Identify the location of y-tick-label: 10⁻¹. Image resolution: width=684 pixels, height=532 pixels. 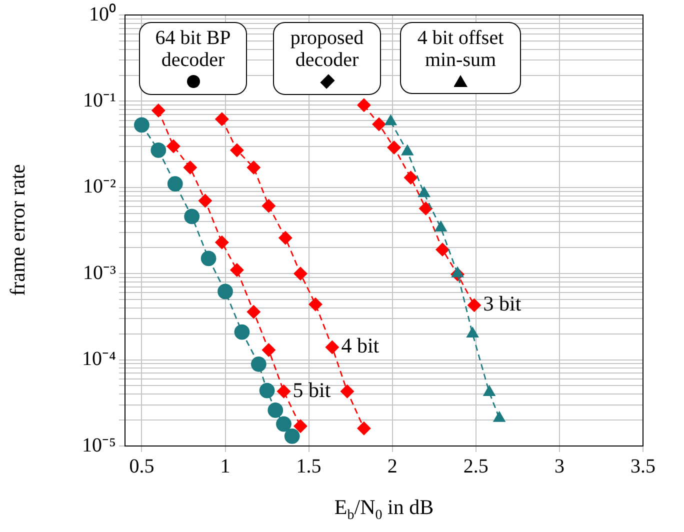
(99, 100).